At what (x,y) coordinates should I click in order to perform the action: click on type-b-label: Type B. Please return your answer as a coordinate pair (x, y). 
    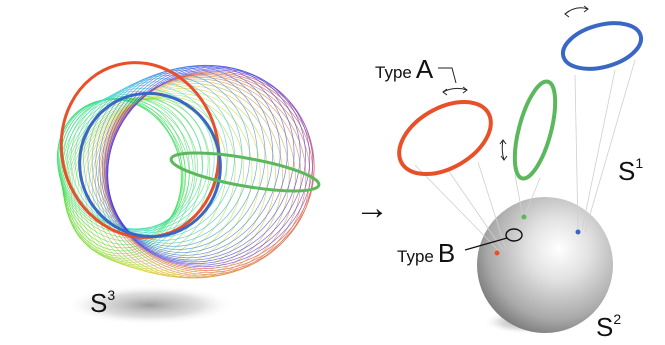
    Looking at the image, I should click on (426, 253).